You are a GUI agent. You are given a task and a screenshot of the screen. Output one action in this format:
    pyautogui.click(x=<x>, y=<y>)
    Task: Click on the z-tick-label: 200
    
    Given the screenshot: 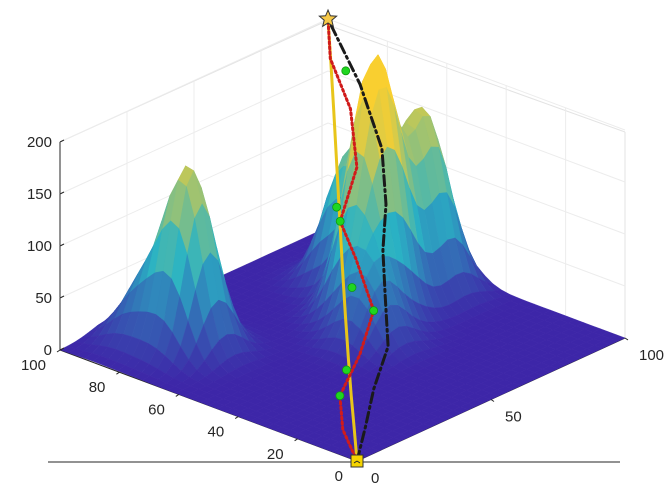 What is the action you would take?
    pyautogui.click(x=39, y=142)
    